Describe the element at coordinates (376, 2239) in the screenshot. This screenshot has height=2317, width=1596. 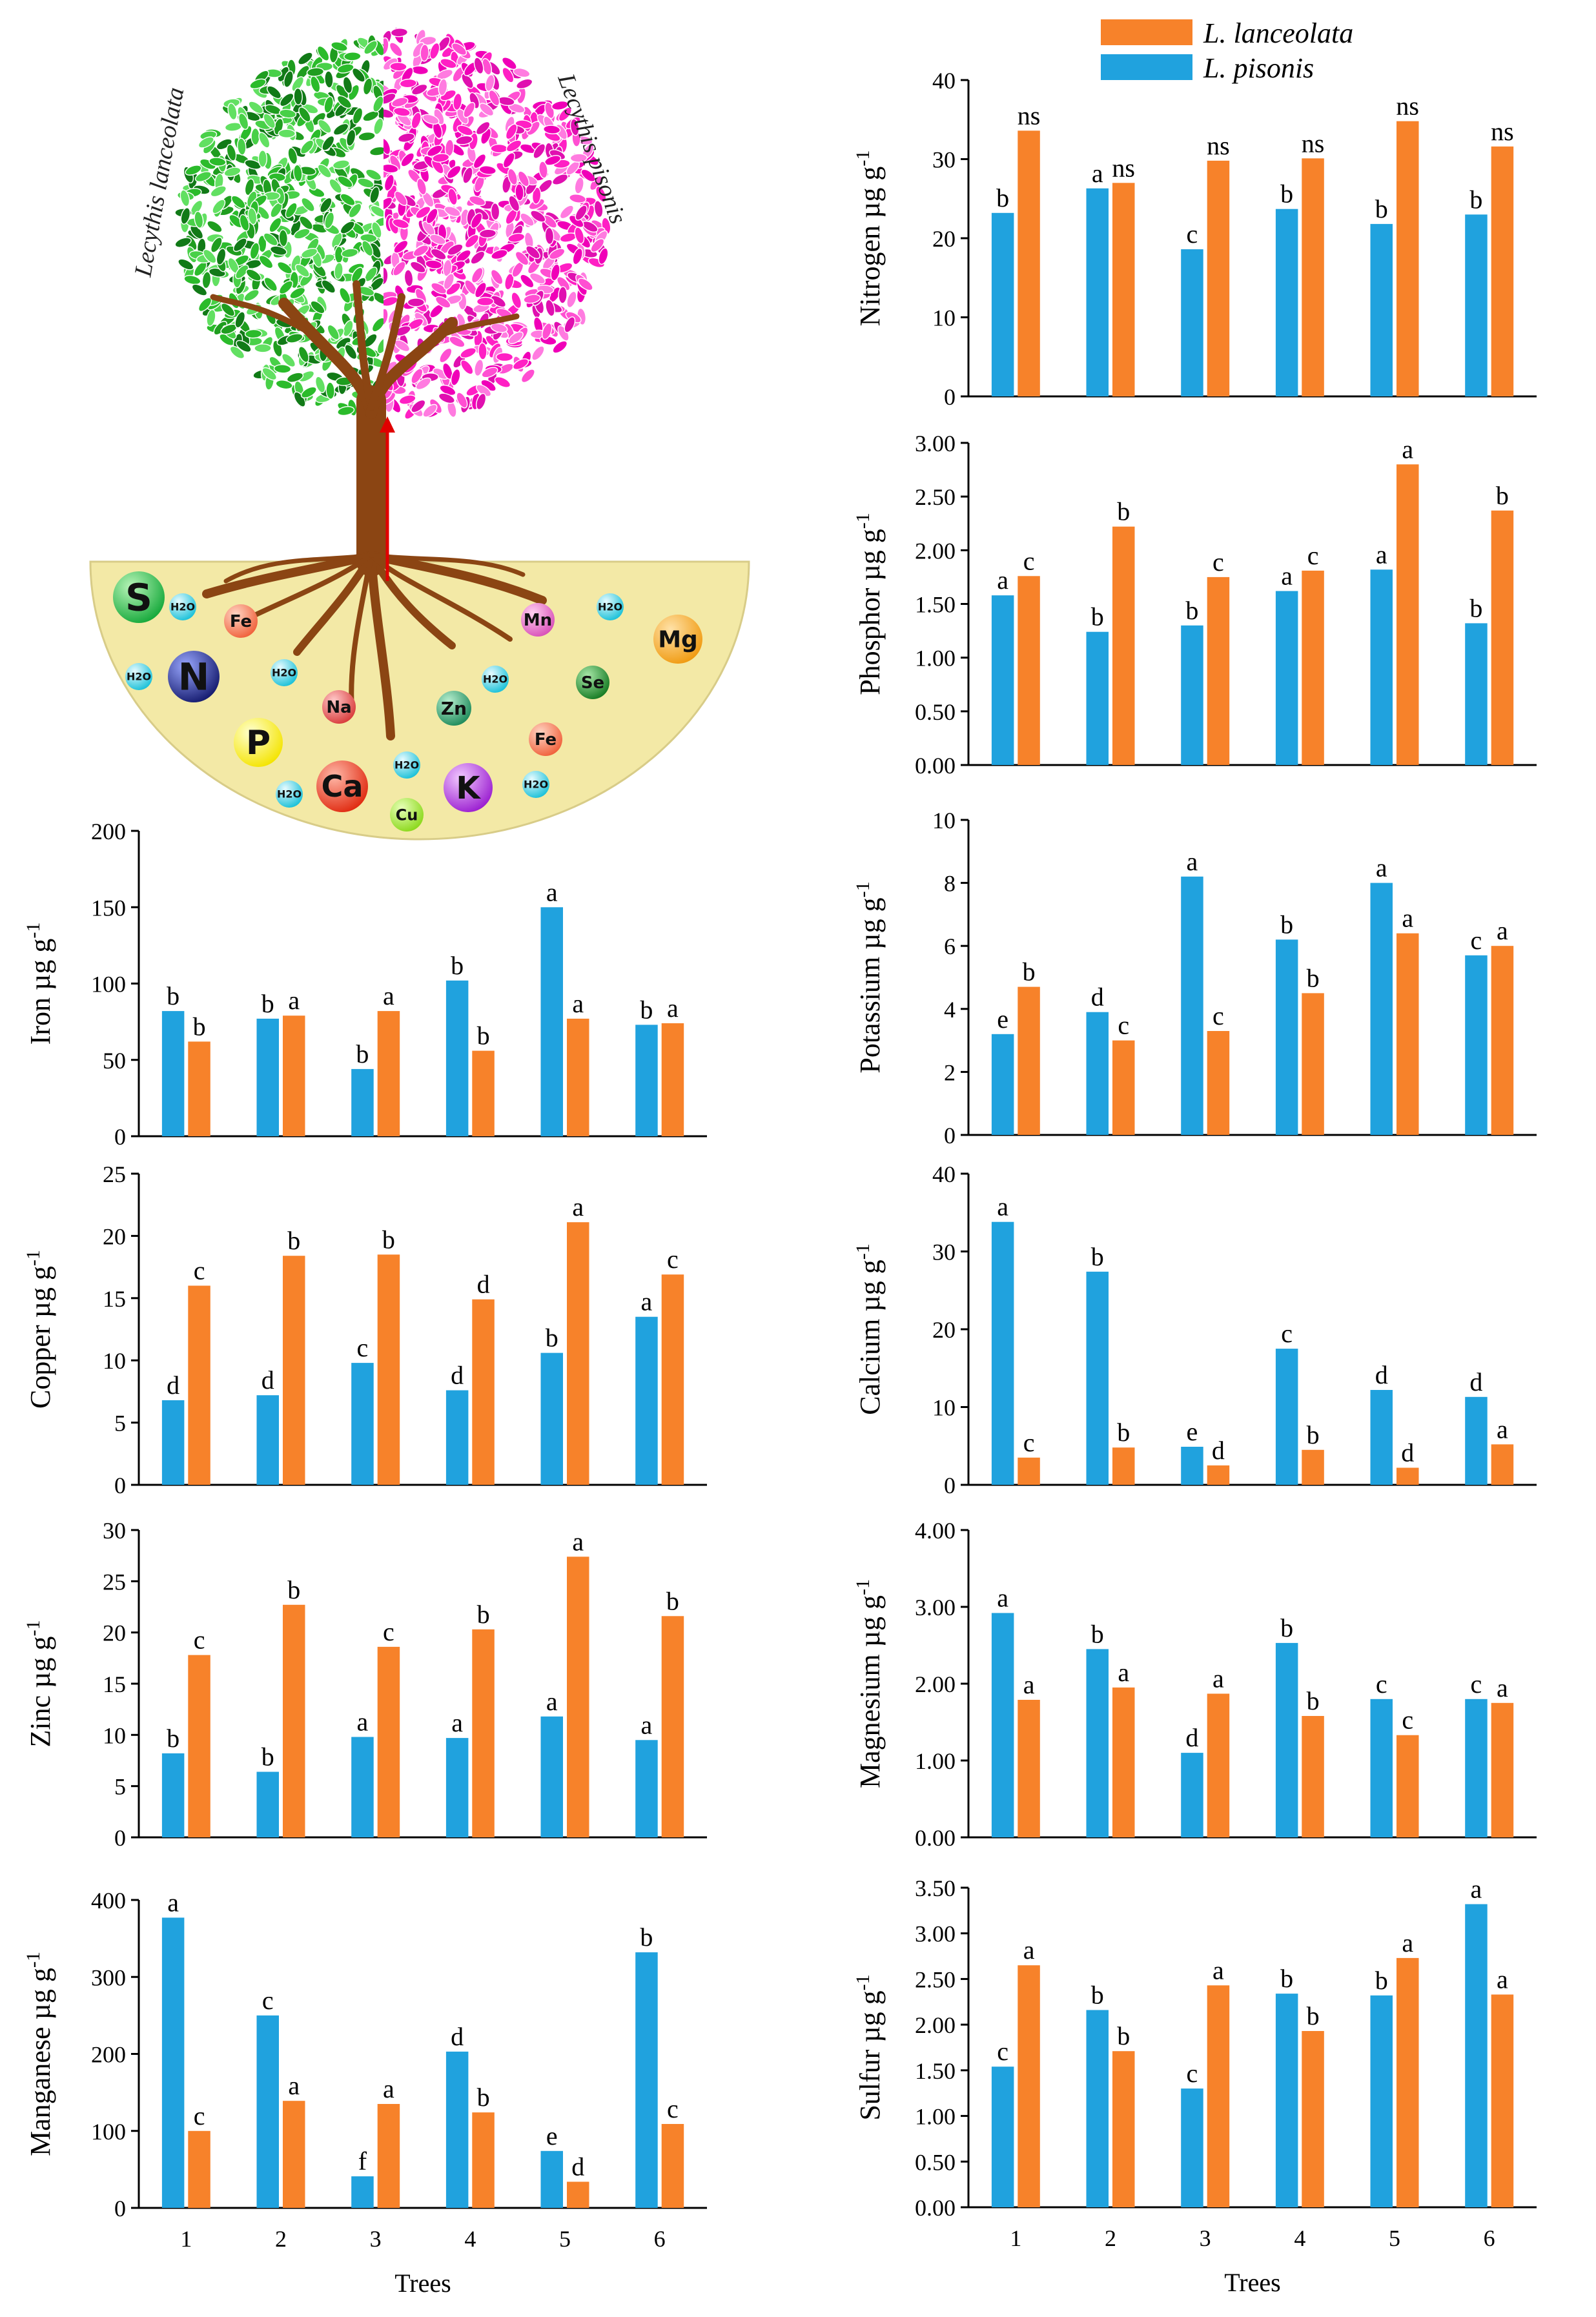
I see `x-tick-label: 3` at that location.